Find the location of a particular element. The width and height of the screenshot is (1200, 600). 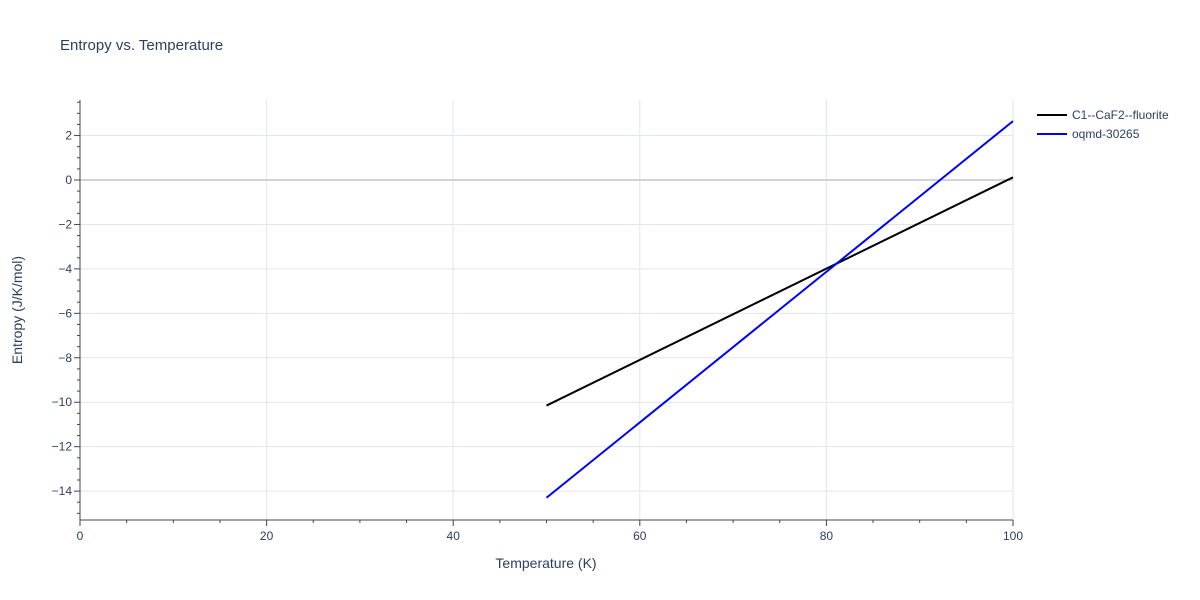

legend: C1--CaF2--fluorite oqmd-30265 is located at coordinates (1103, 124).